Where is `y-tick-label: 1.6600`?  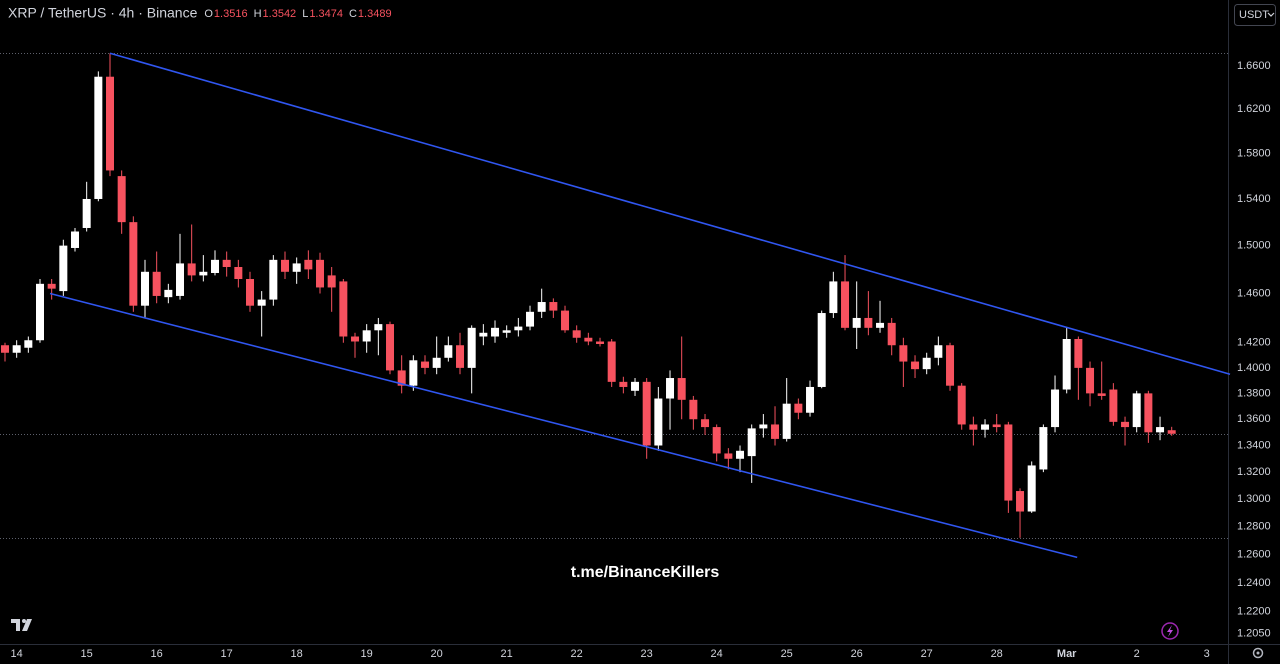 y-tick-label: 1.6600 is located at coordinates (1254, 66).